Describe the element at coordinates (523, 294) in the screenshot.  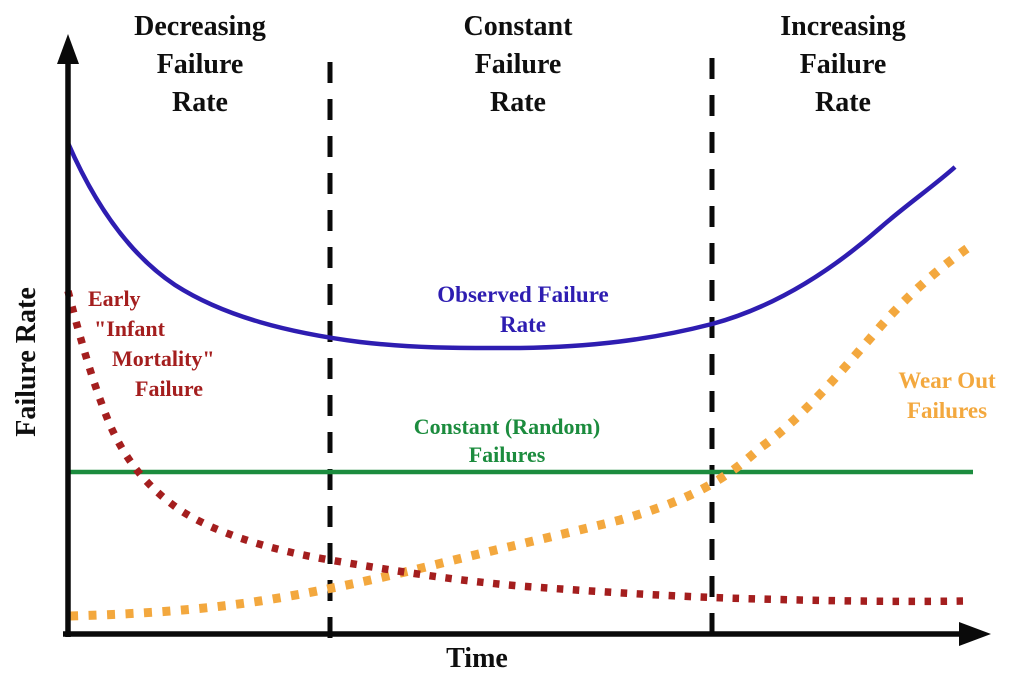
I see `series-label-line: Observed Failure` at that location.